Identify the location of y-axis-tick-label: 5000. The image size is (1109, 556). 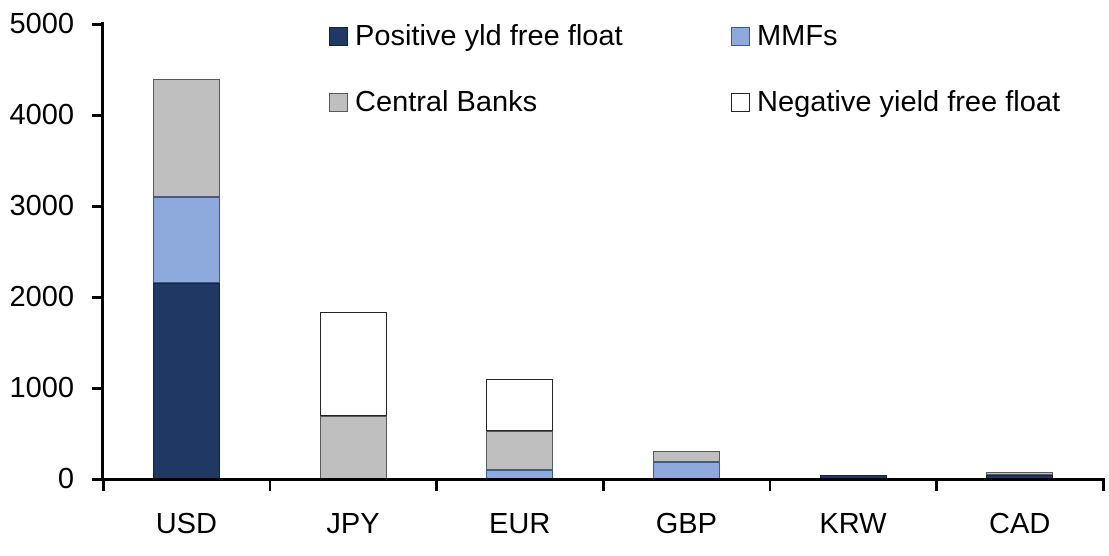
(41, 24).